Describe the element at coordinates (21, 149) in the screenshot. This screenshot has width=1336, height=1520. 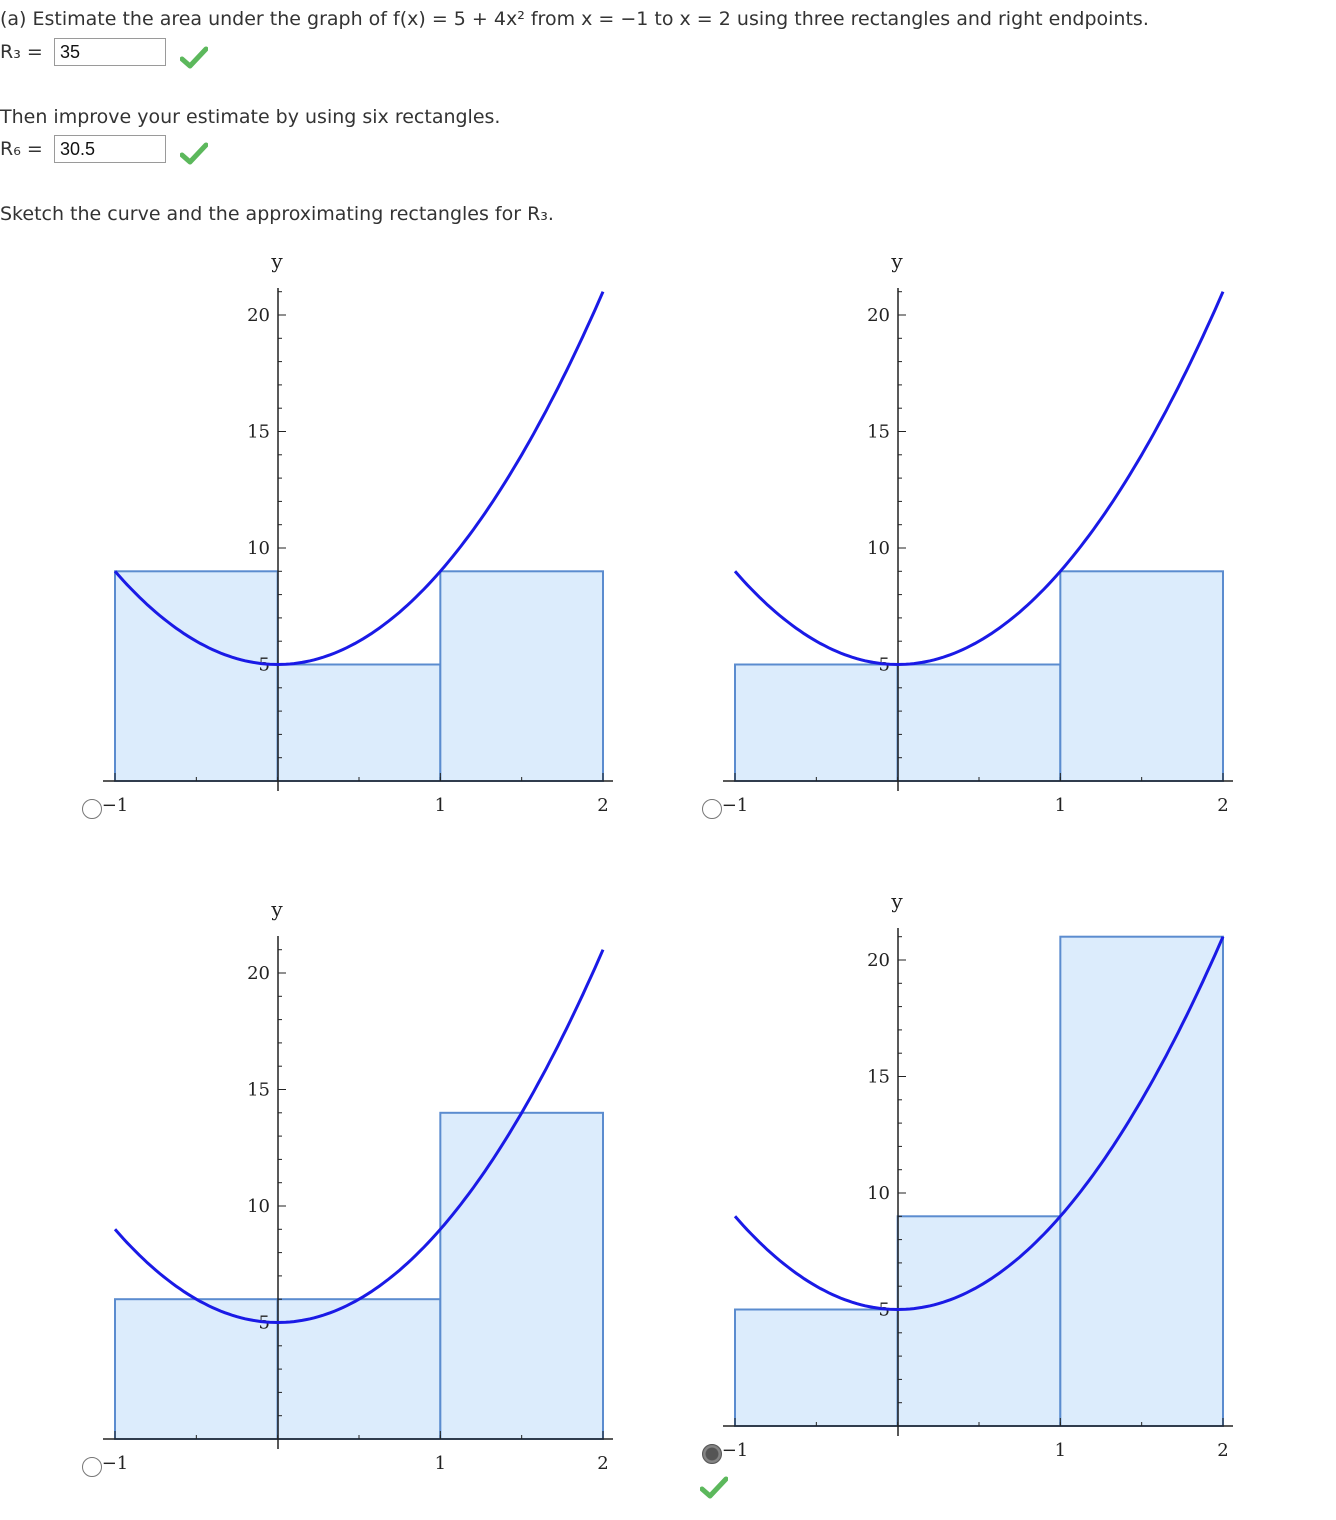
I see `r6-label: R₆ =` at that location.